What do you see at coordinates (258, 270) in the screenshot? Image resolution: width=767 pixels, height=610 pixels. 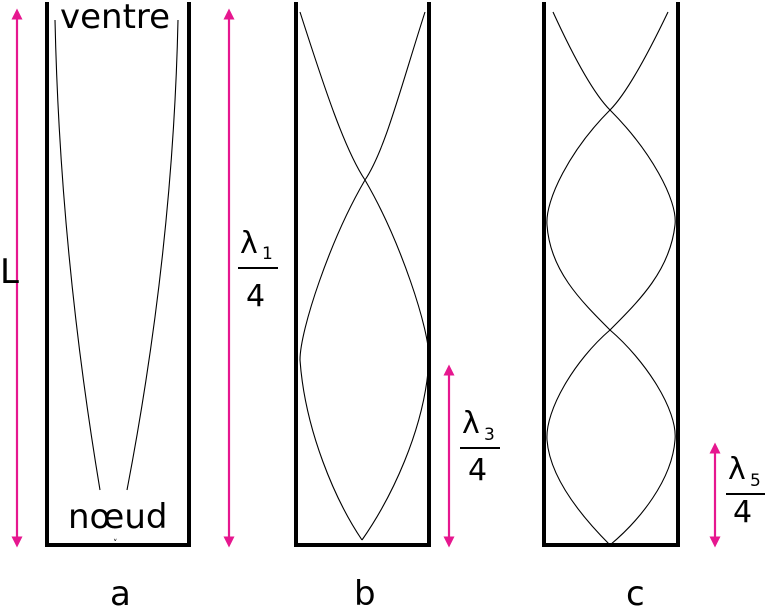 I see `fraction-lambda1-over-4: λ 1 4` at bounding box center [258, 270].